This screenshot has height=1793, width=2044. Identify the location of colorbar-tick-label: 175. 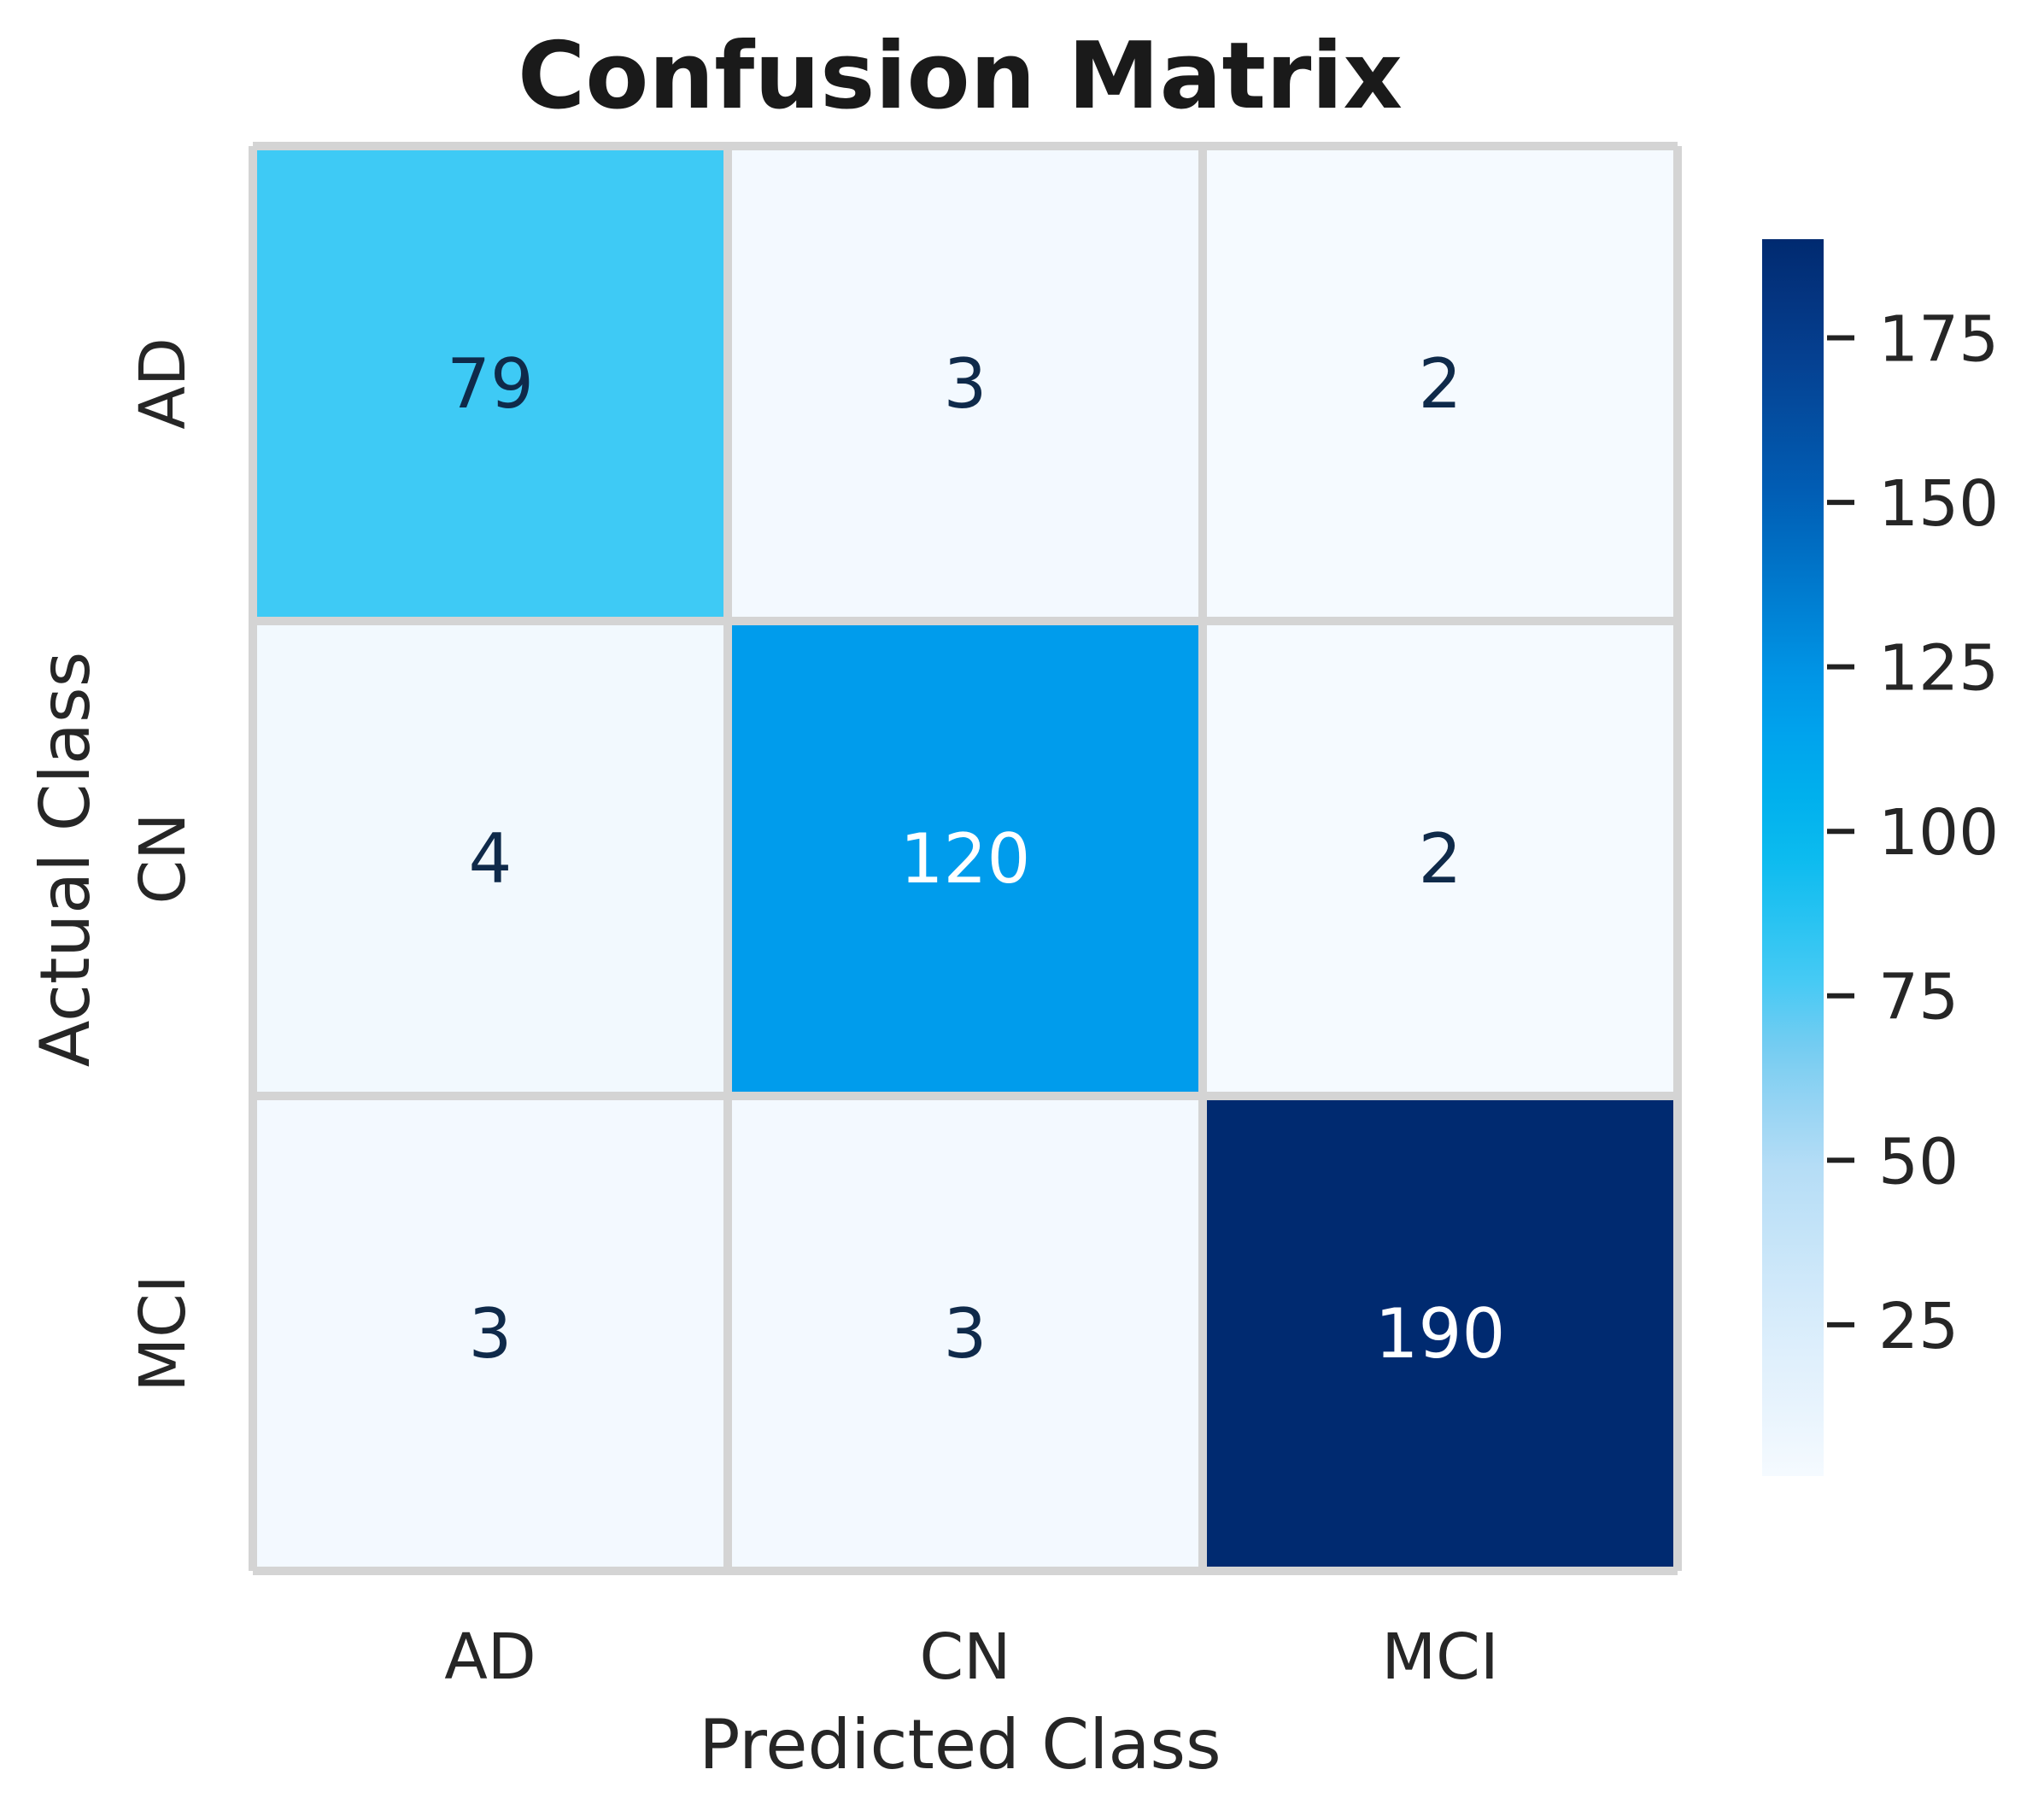
(1939, 340).